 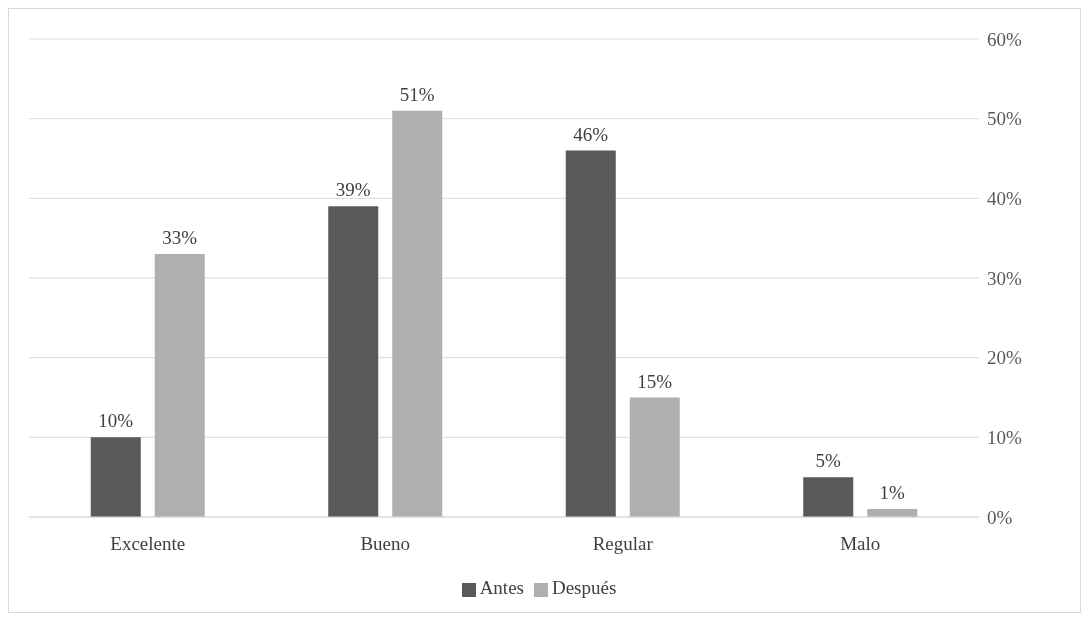 I want to click on data-label: 5%, so click(x=828, y=461).